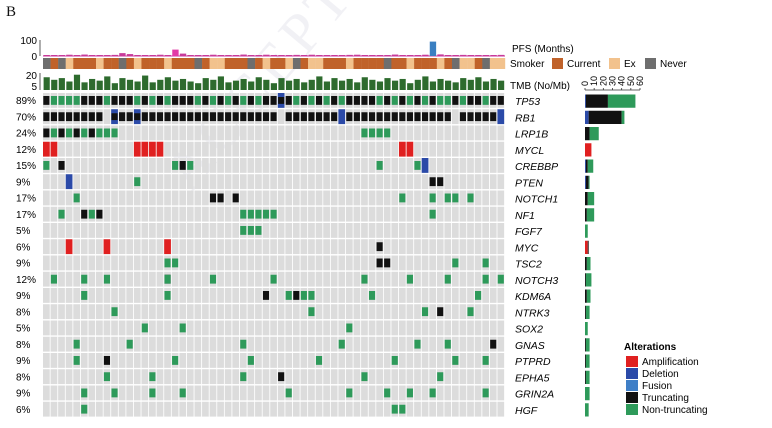 The height and width of the screenshot is (428, 772). I want to click on frequency-bar-segment, so click(590, 215).